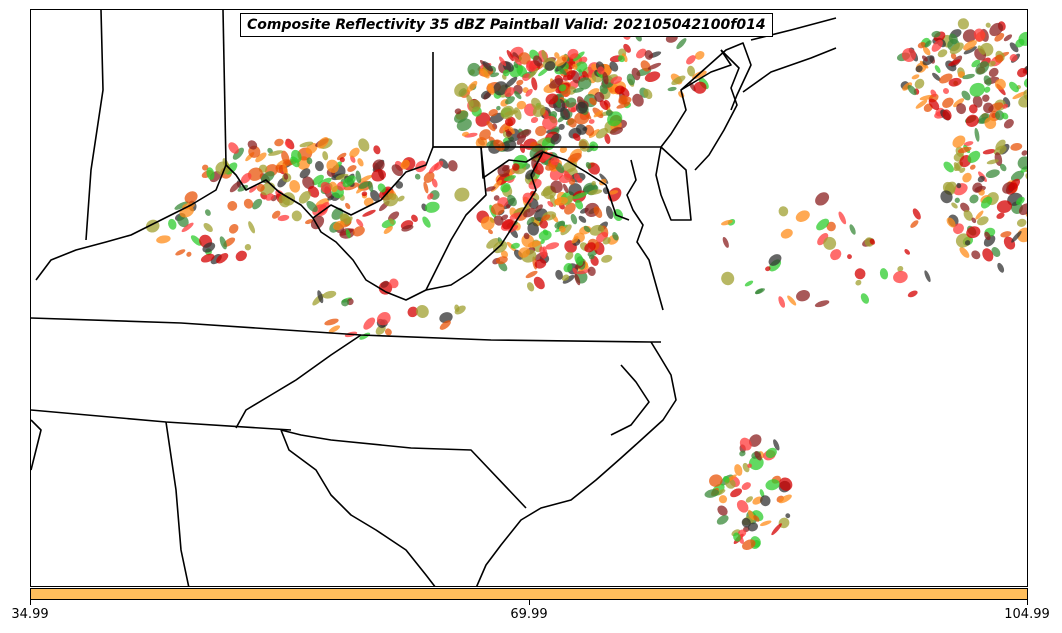 The height and width of the screenshot is (633, 1062). What do you see at coordinates (224, 88) in the screenshot?
I see `indiana-border` at bounding box center [224, 88].